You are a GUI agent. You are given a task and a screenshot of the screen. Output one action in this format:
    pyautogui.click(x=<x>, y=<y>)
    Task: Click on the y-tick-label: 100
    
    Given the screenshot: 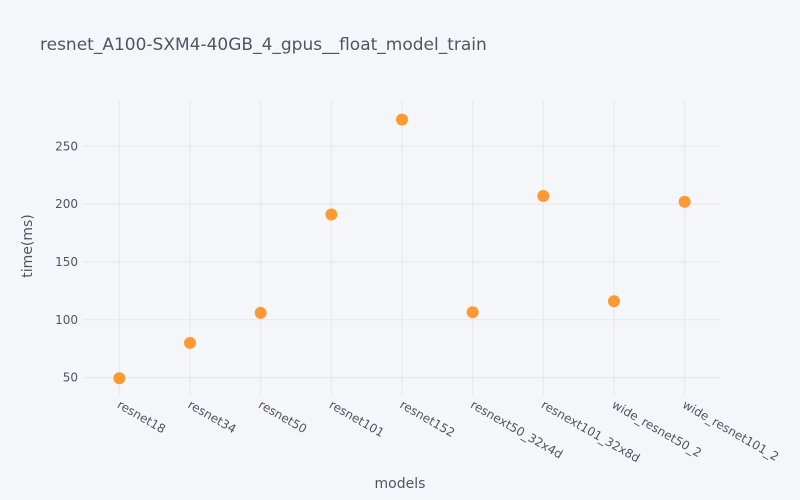 What is the action you would take?
    pyautogui.click(x=66, y=320)
    